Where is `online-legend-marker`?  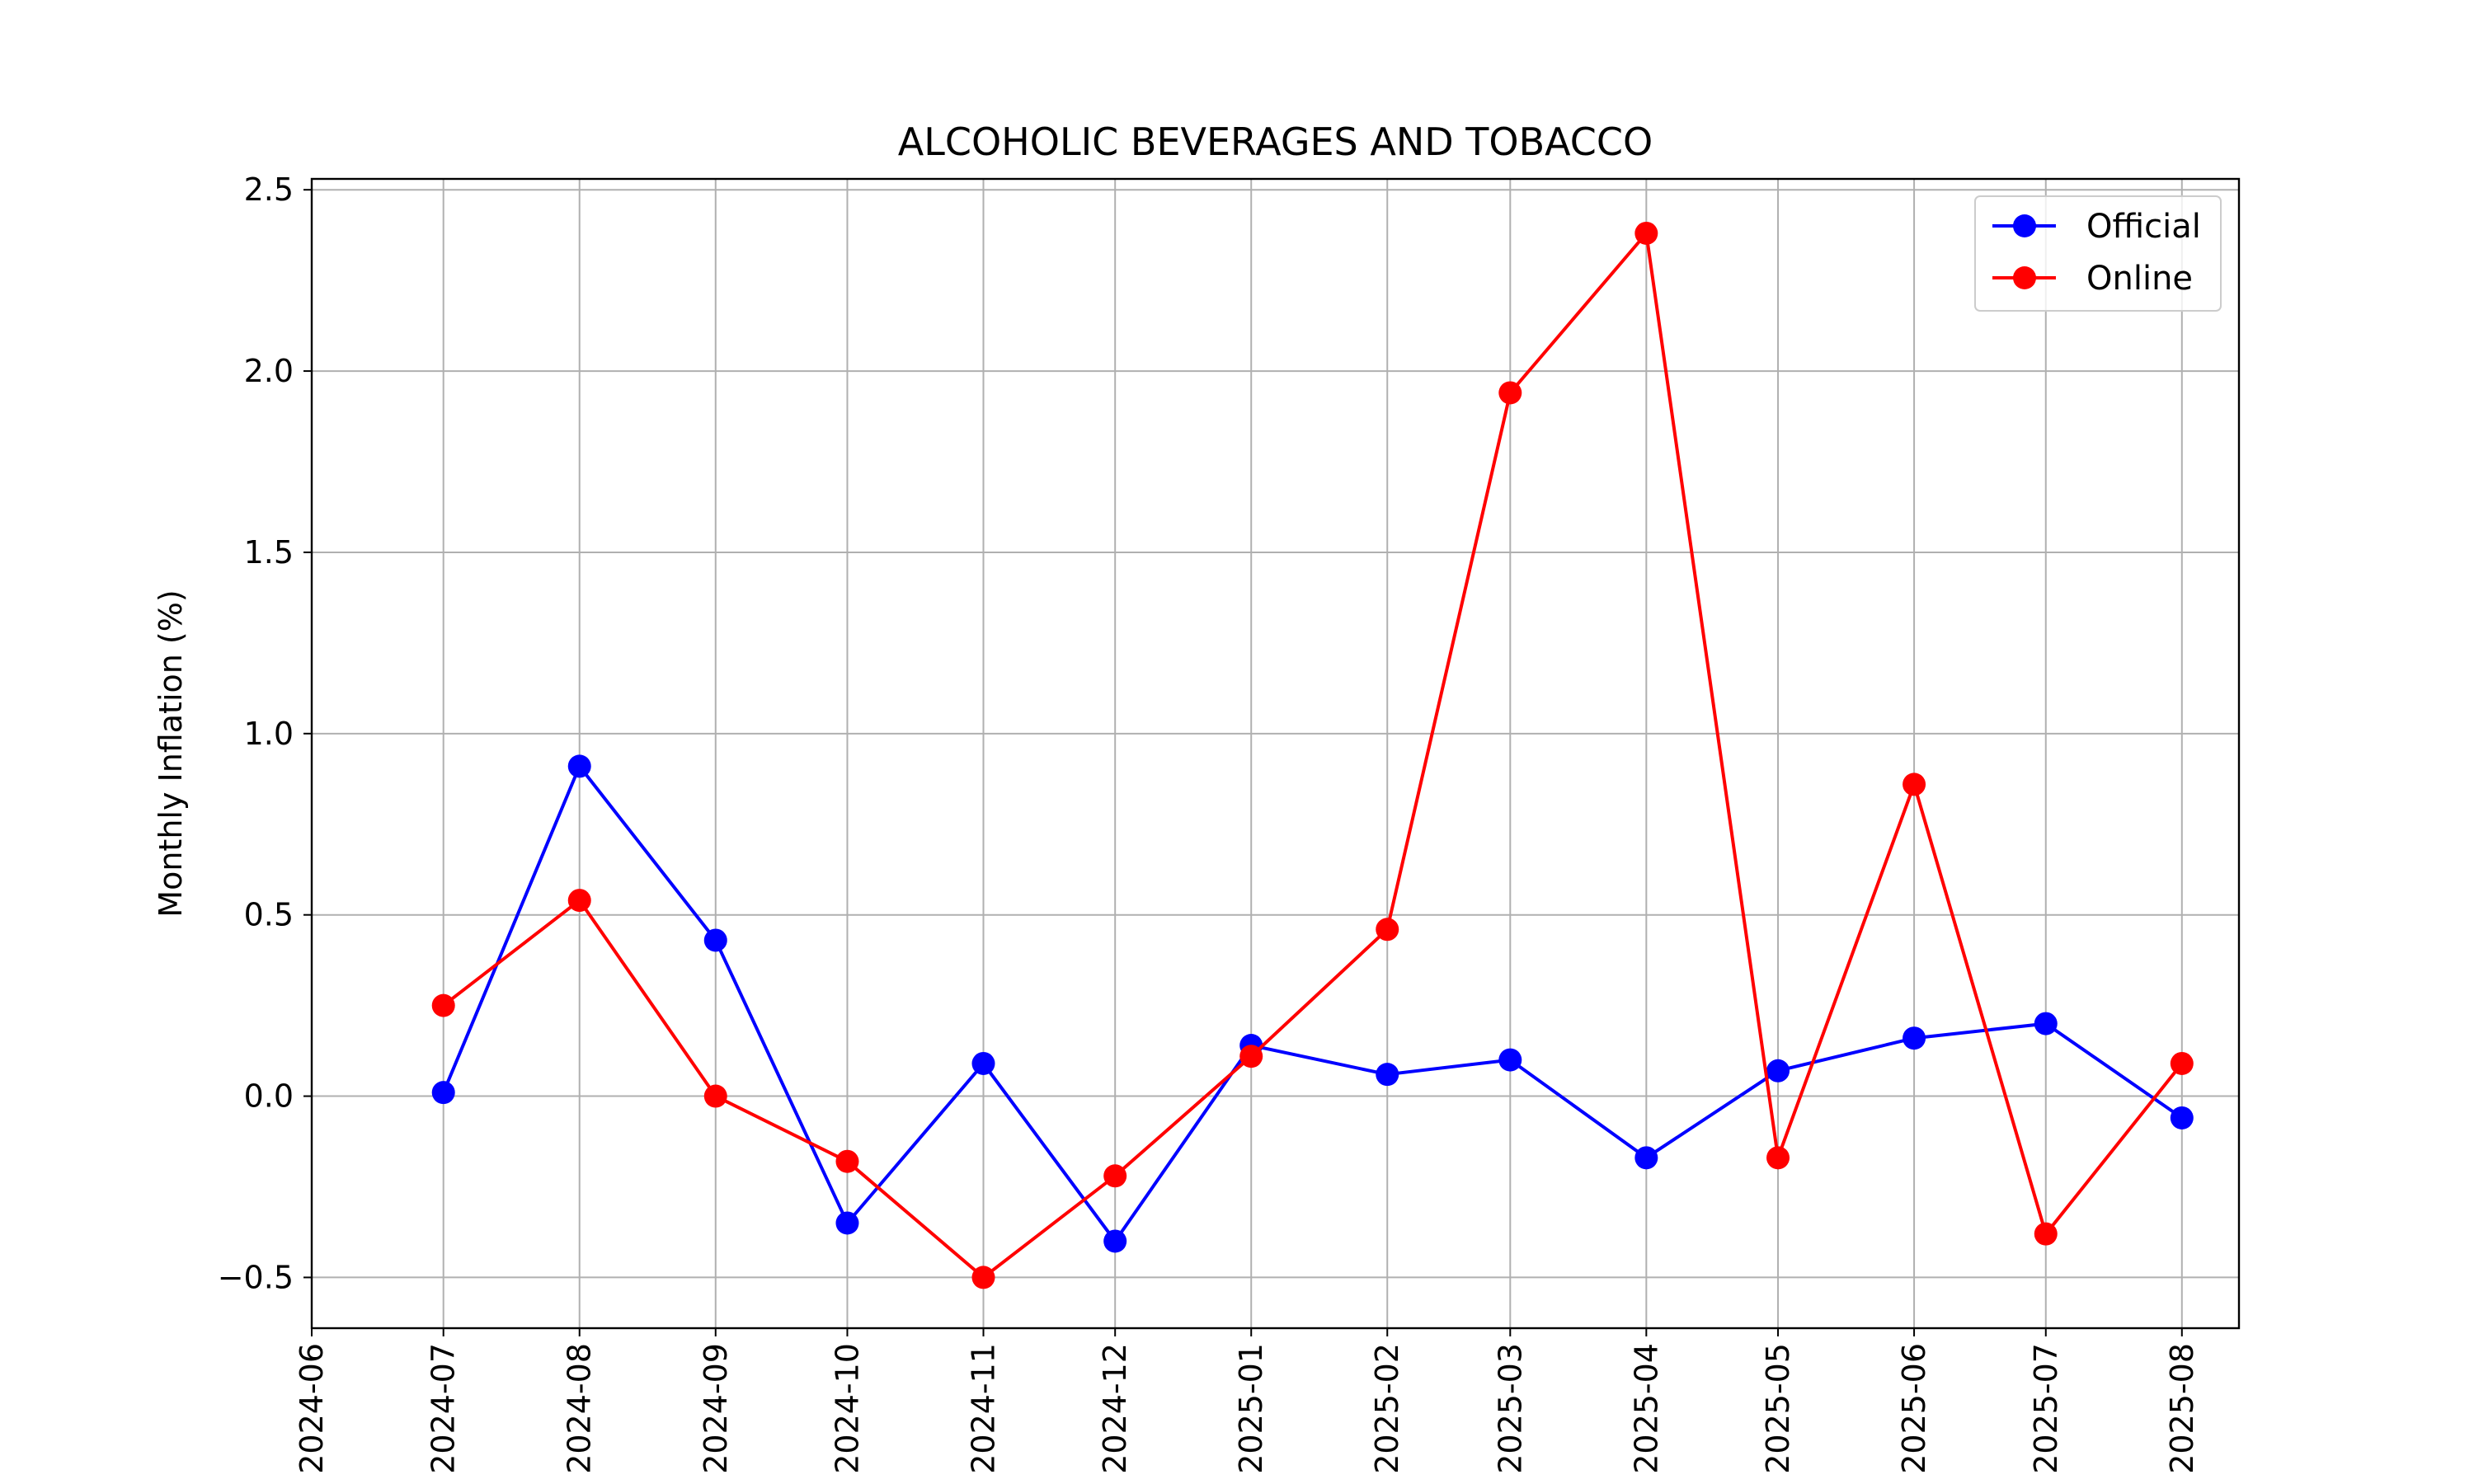 online-legend-marker is located at coordinates (2024, 277).